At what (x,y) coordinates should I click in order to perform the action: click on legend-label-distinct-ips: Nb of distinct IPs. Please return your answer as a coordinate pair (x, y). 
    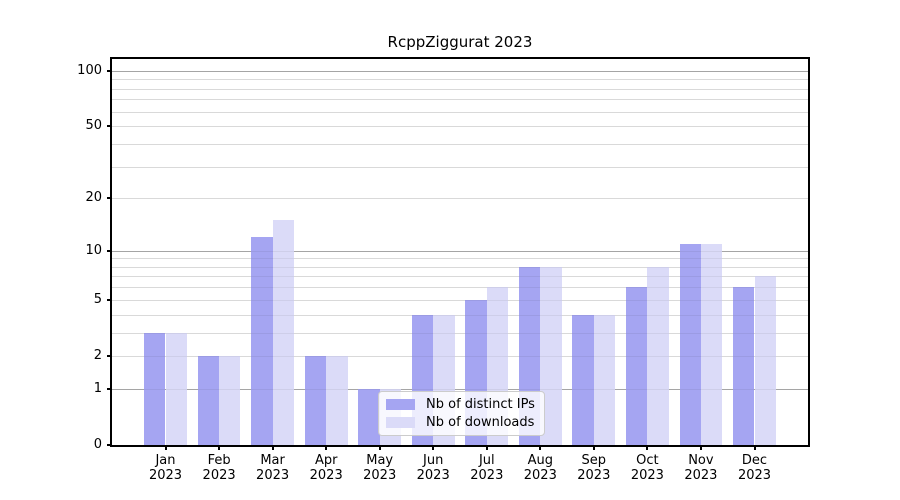
    Looking at the image, I should click on (480, 404).